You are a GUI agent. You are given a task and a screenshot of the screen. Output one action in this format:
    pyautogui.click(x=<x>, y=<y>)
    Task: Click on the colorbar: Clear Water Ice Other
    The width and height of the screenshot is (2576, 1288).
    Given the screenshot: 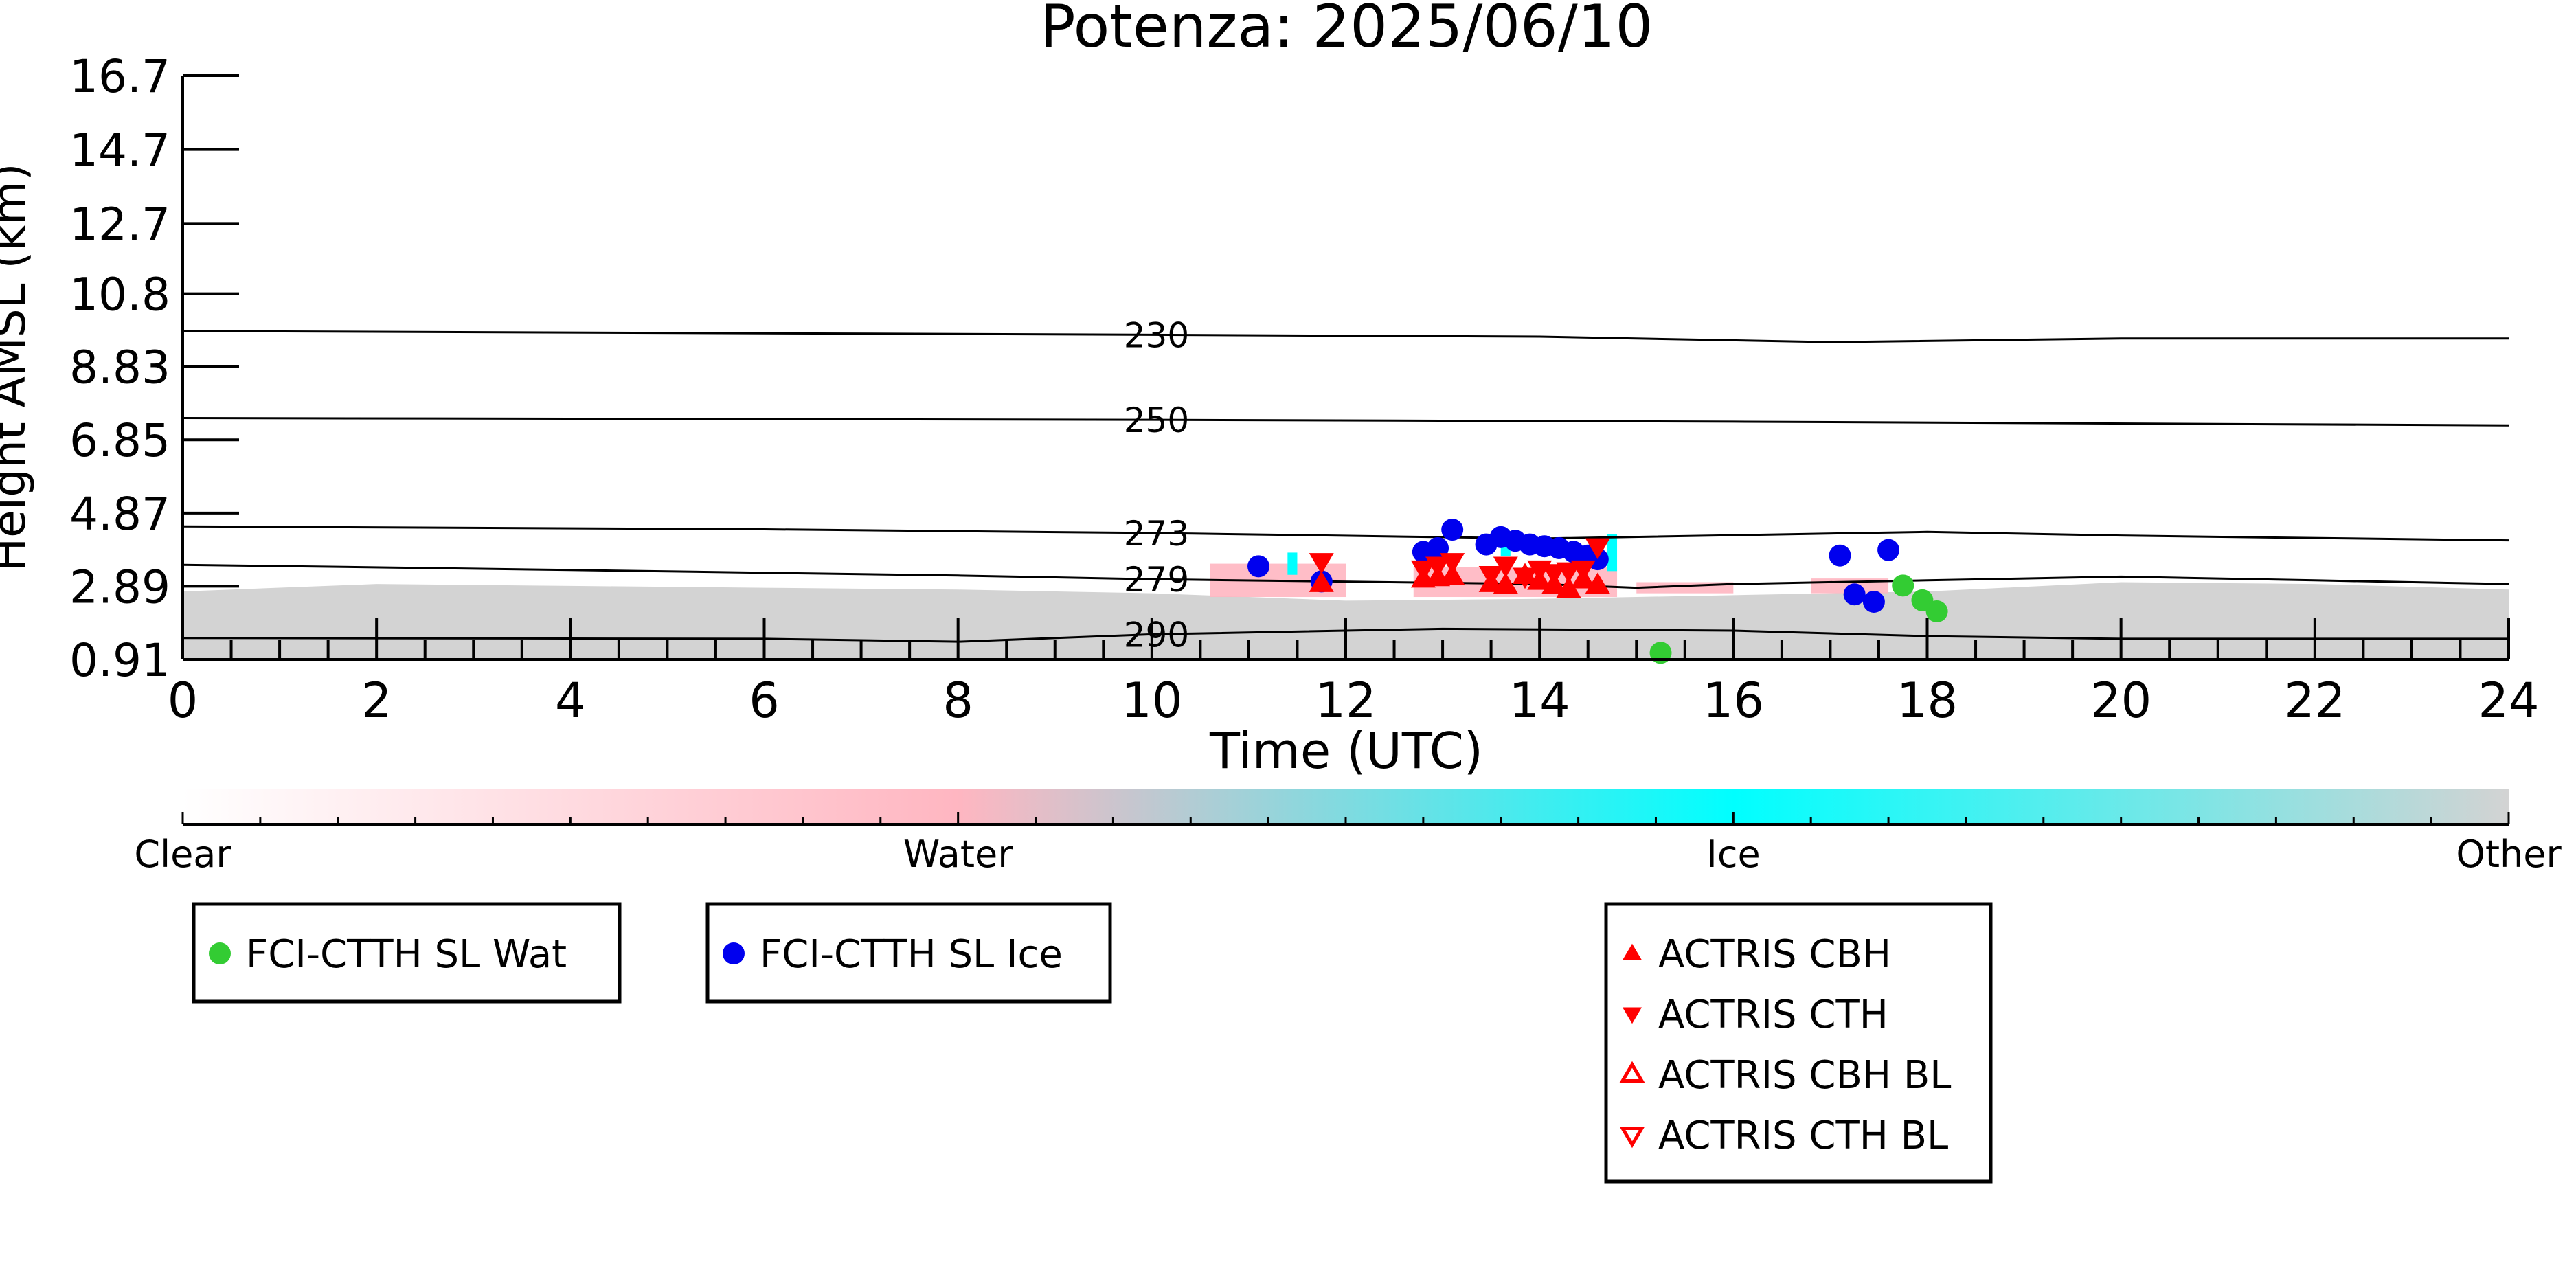 What is the action you would take?
    pyautogui.click(x=1348, y=832)
    